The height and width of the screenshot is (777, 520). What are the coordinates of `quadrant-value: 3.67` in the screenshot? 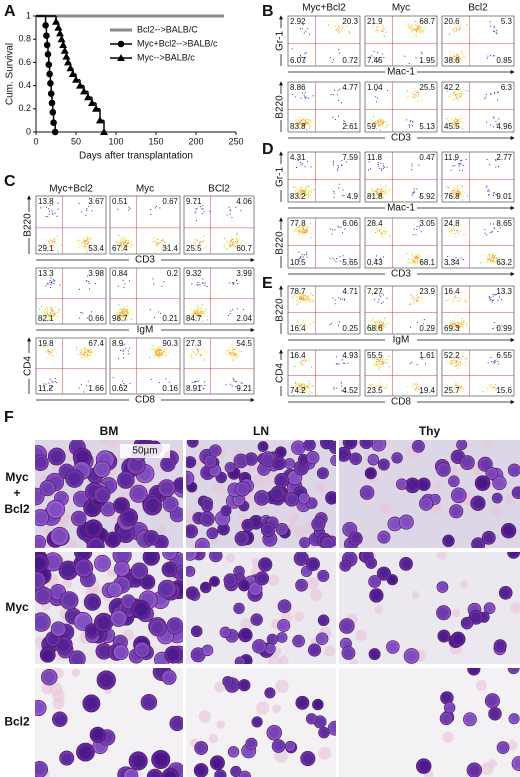 It's located at (96, 201).